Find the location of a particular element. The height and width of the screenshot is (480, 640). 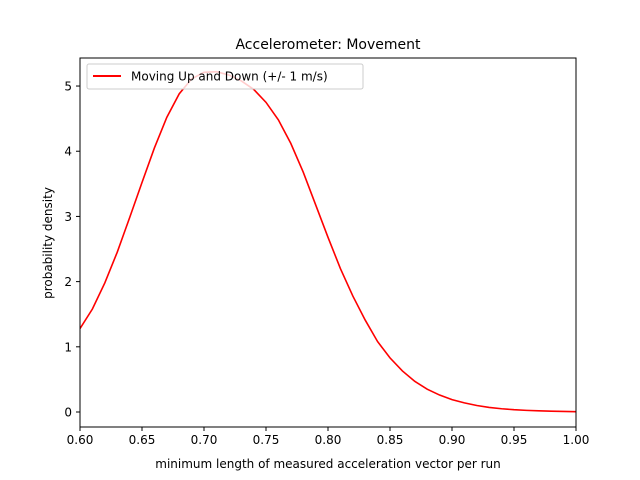

y-tick-label: 1 is located at coordinates (68, 347).